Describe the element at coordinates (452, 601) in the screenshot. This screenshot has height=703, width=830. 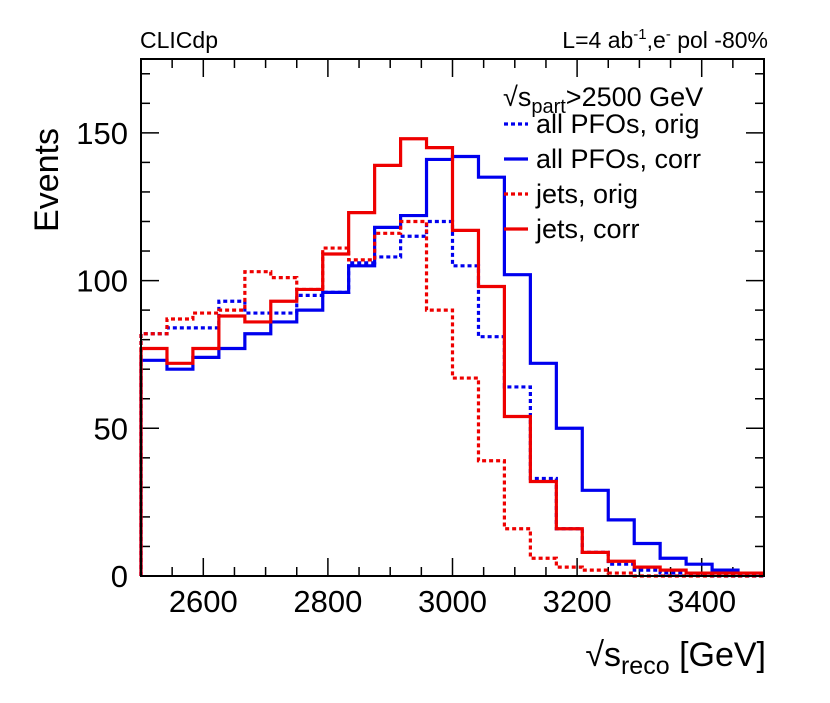
I see `x-tick-label: 3000` at that location.